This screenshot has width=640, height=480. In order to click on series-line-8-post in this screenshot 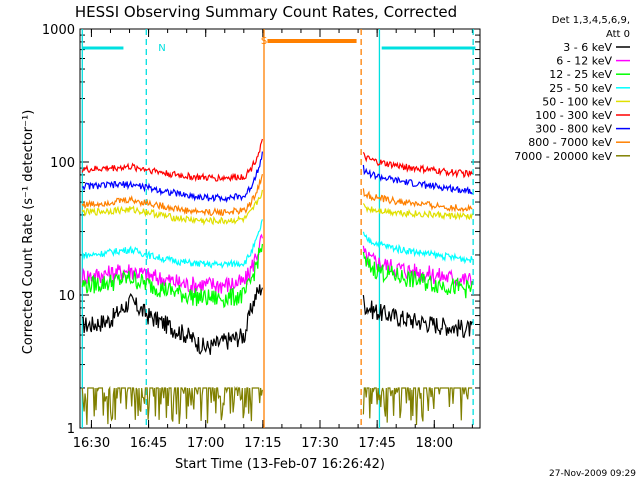, I will do `click(417, 200)`.